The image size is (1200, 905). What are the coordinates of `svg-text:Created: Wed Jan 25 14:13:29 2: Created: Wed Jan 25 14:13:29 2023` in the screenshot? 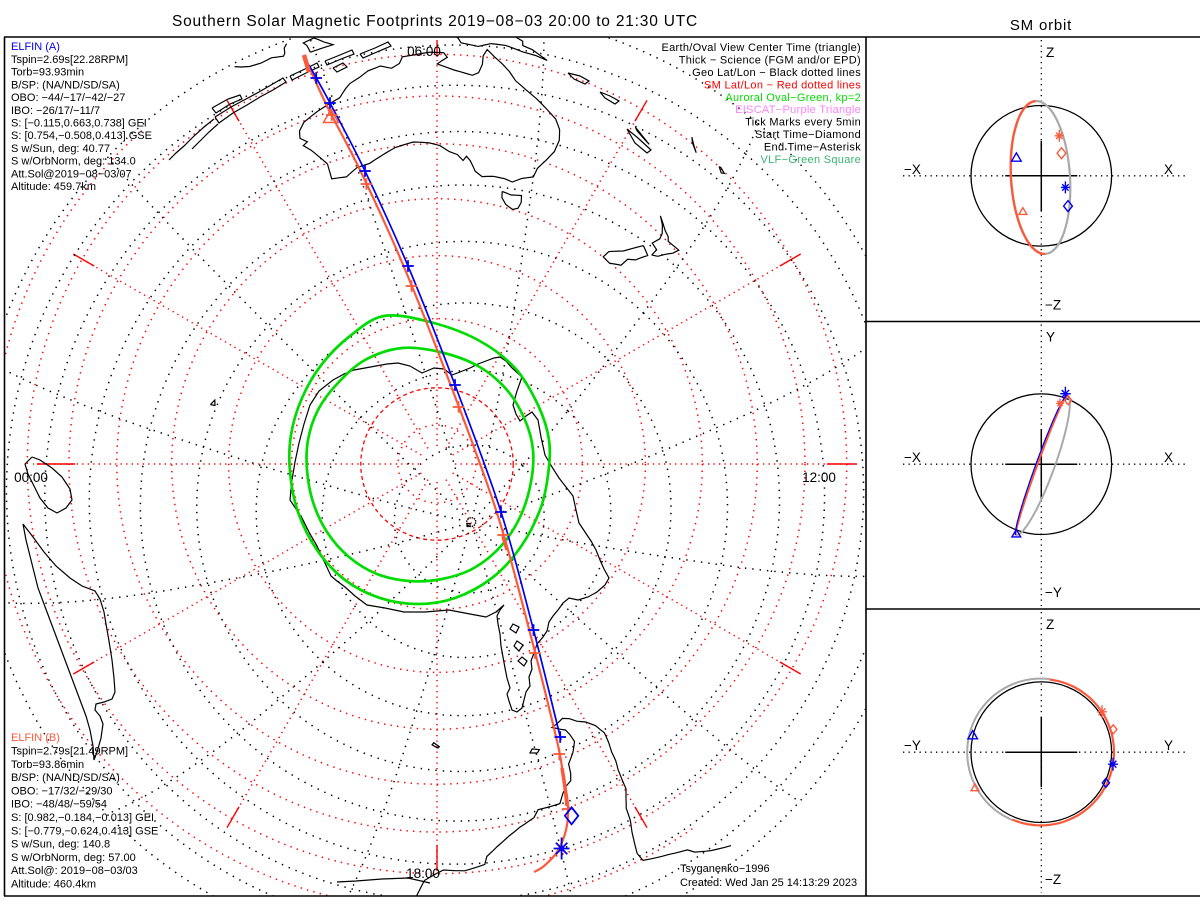 It's located at (768, 883).